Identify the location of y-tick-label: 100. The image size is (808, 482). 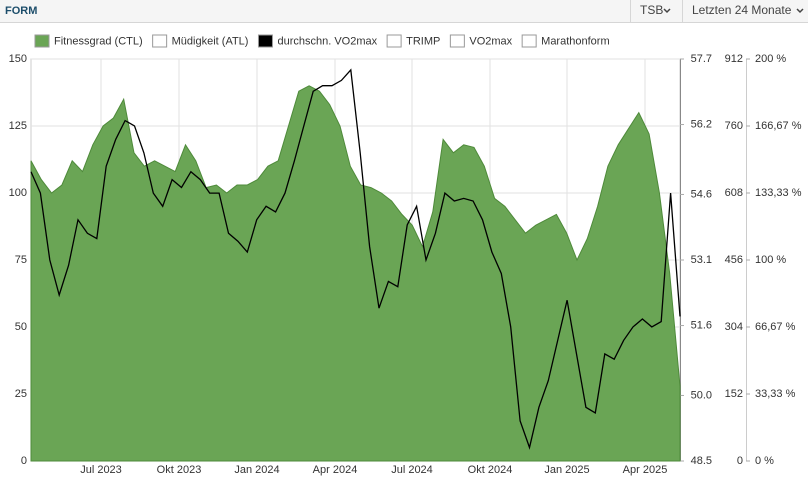
(18, 193).